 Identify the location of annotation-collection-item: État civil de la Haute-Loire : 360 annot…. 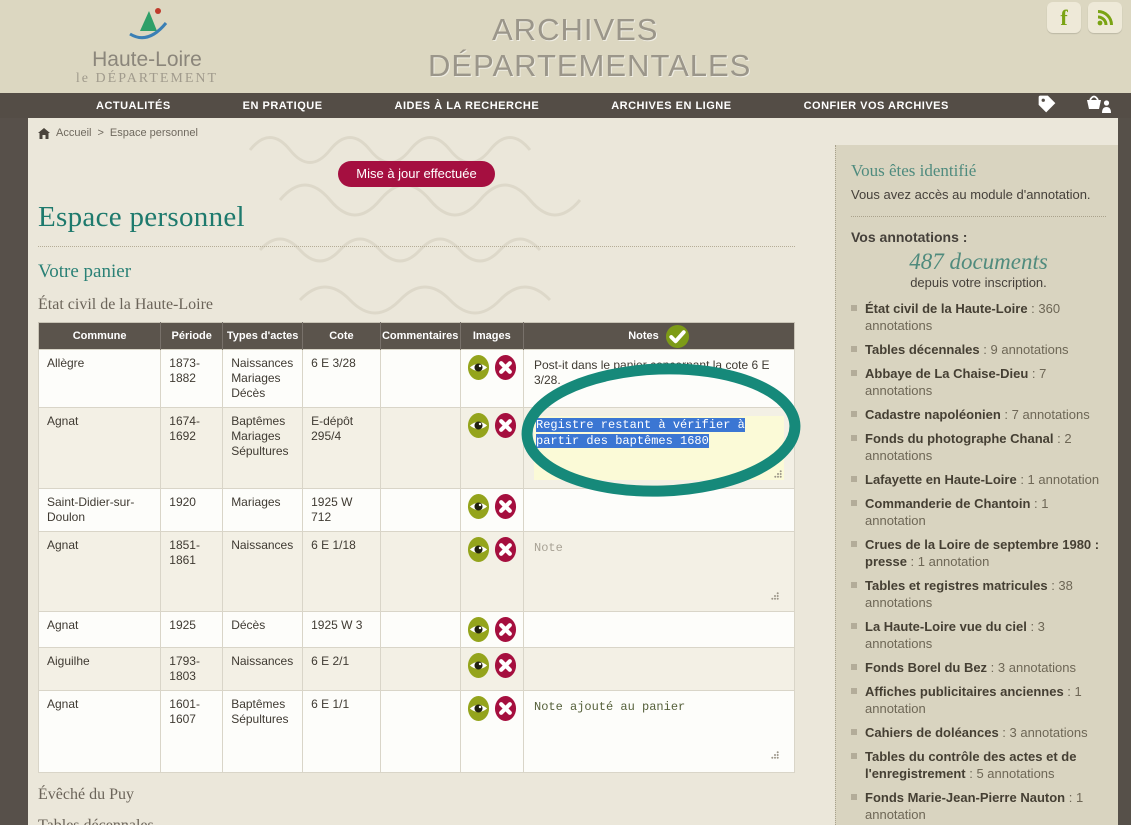
(978, 317).